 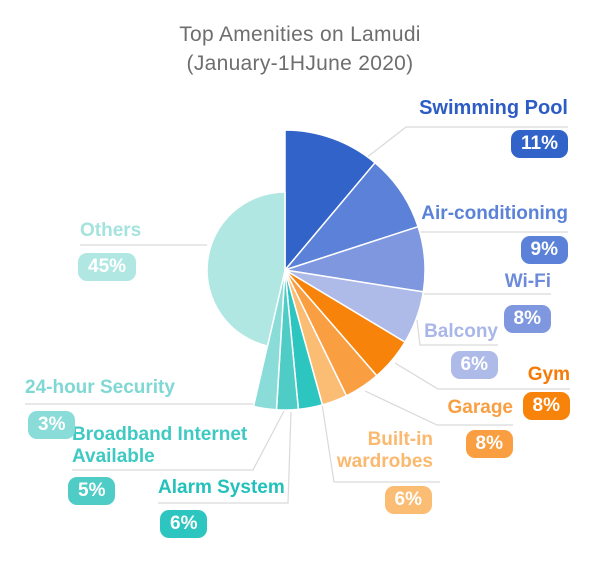 What do you see at coordinates (539, 144) in the screenshot?
I see `badge-swimming-pool: 11%` at bounding box center [539, 144].